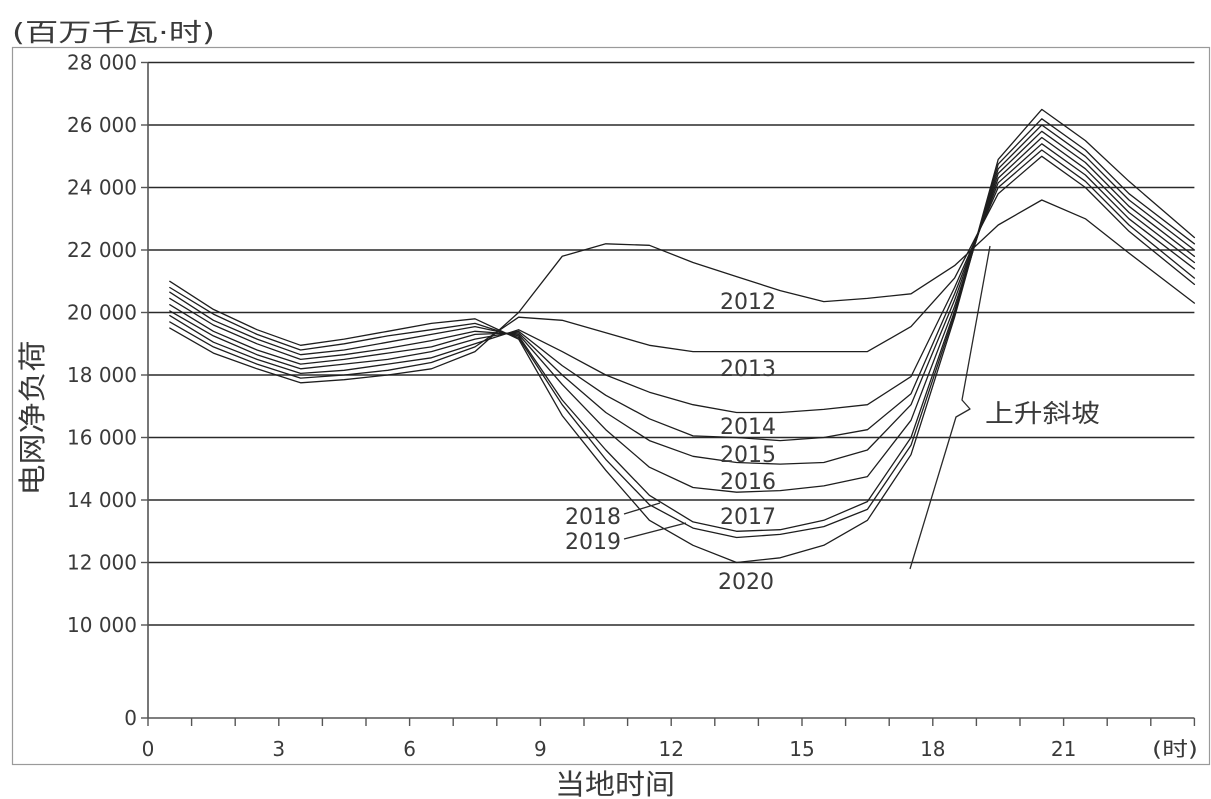 The height and width of the screenshot is (799, 1211). Describe the element at coordinates (950, 407) in the screenshot. I see `ramp-pointer-line` at that location.